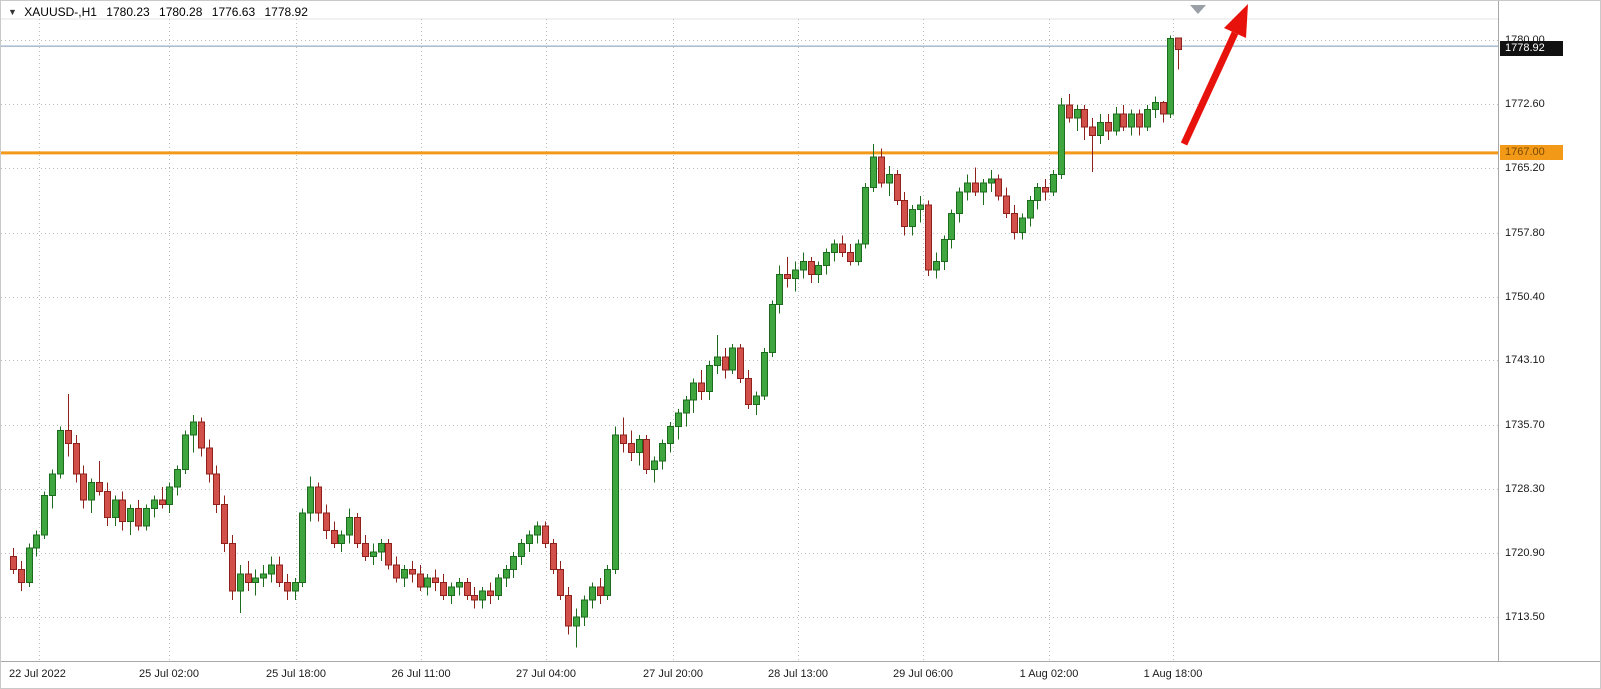  What do you see at coordinates (1531, 49) in the screenshot?
I see `current-price-badge: 1778.92` at bounding box center [1531, 49].